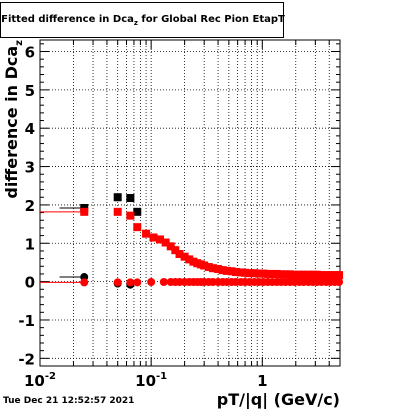 The height and width of the screenshot is (409, 400). What do you see at coordinates (30, 53) in the screenshot?
I see `y-tick-label: 6` at bounding box center [30, 53].